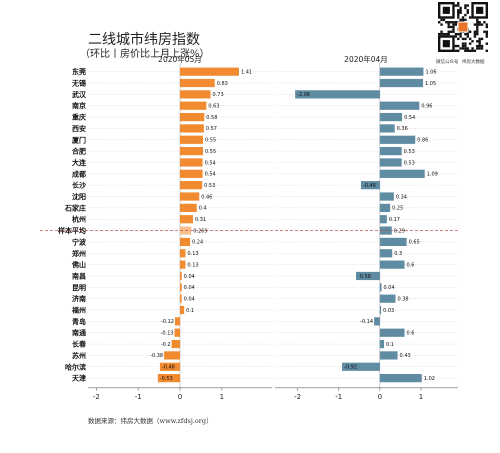  I want to click on category-label: 青岛, so click(79, 321).